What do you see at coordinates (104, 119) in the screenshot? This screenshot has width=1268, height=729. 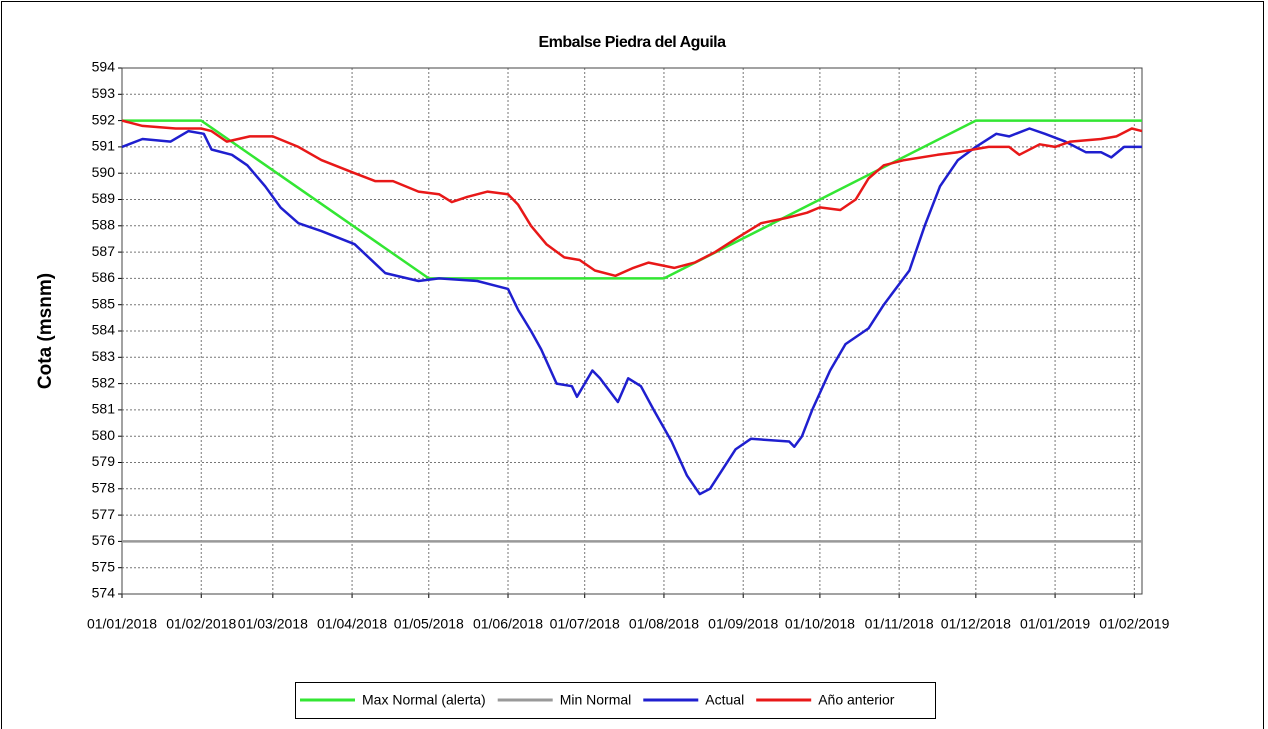 I see `y-tick-label: 592` at bounding box center [104, 119].